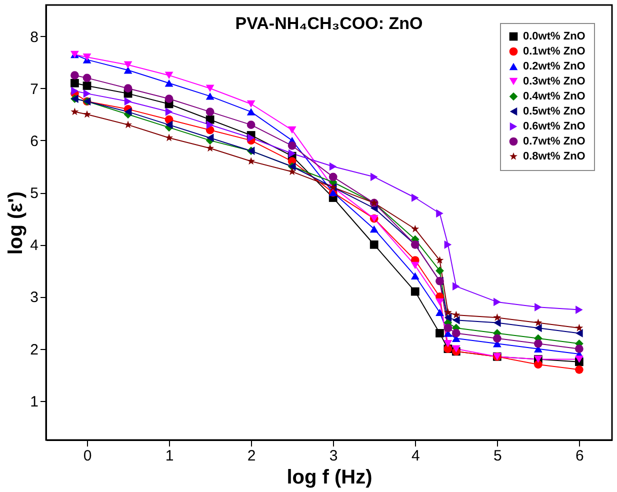 This screenshot has width=617, height=492. I want to click on x-tick-label: 2, so click(251, 456).